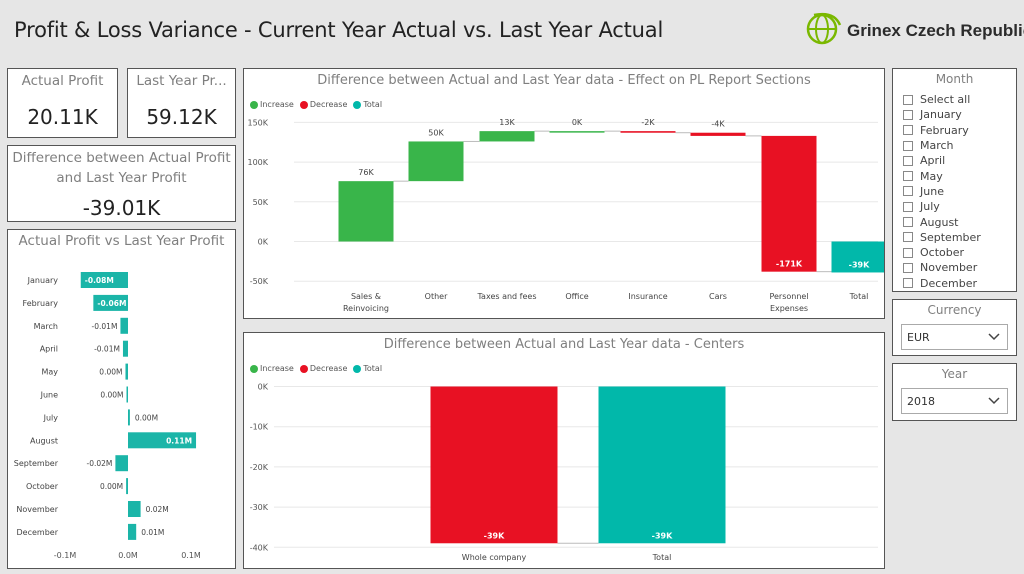  What do you see at coordinates (506, 296) in the screenshot?
I see `x-category-label: Taxes and fees` at bounding box center [506, 296].